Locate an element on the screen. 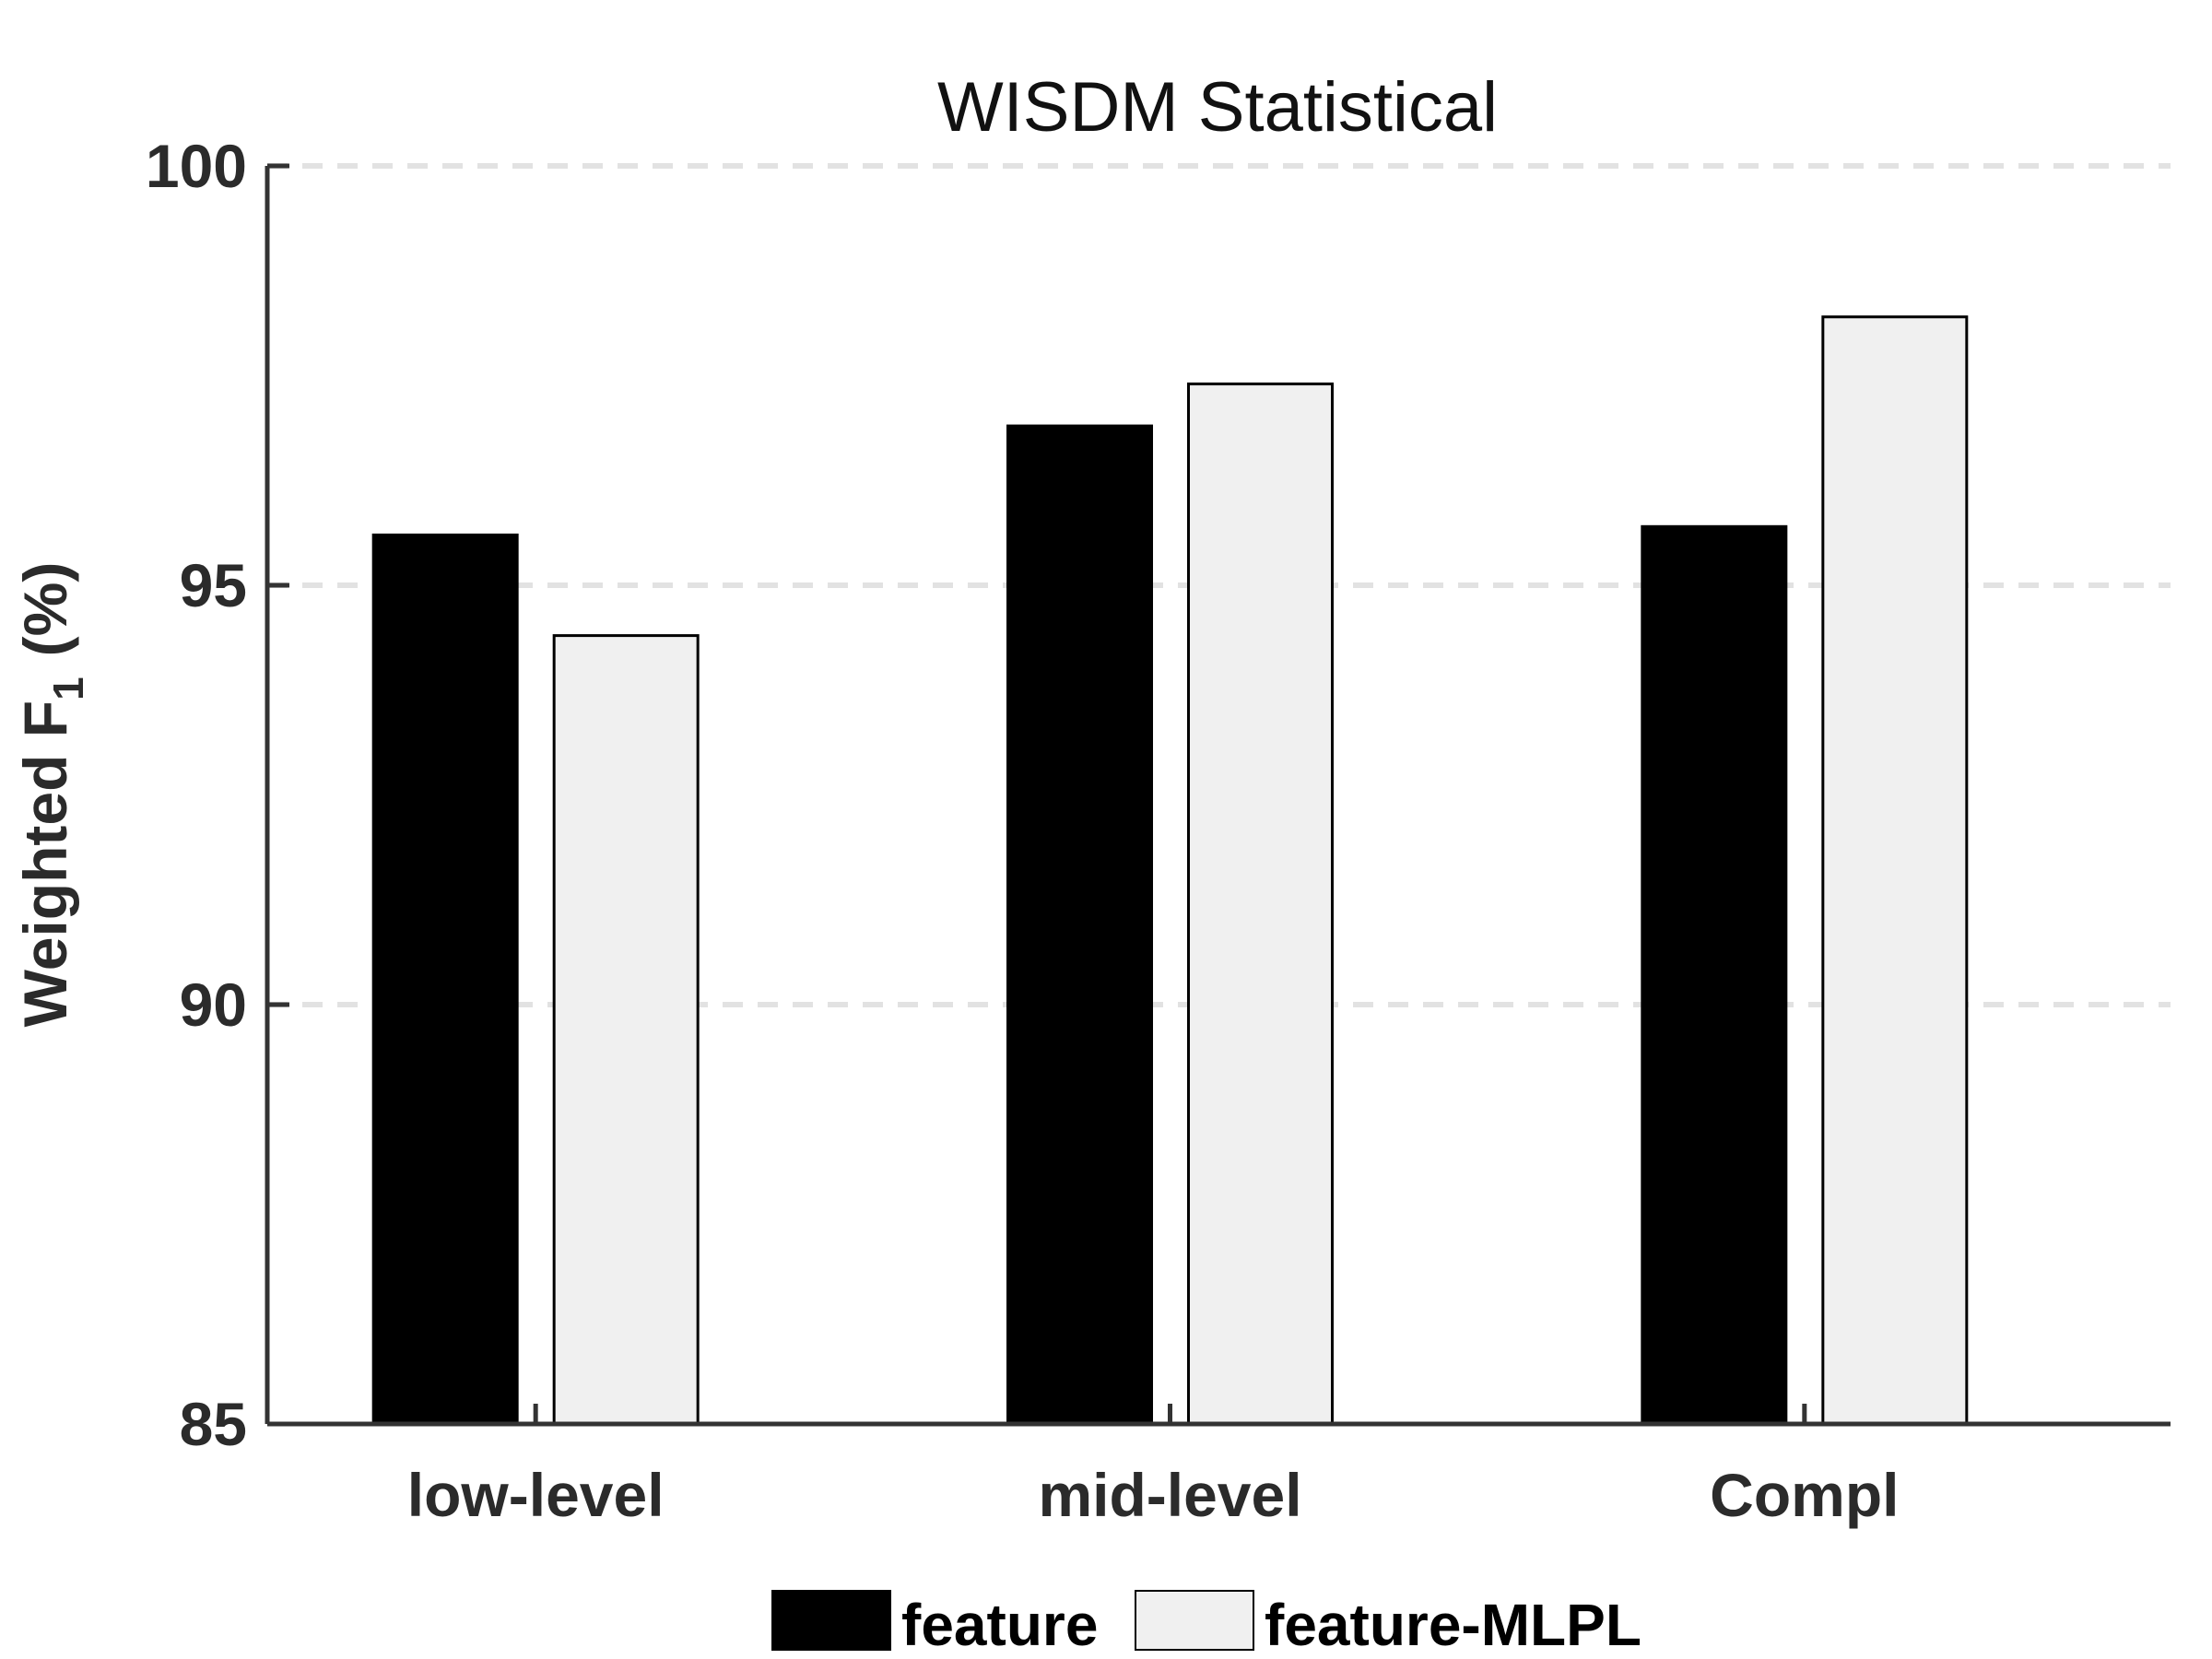  x-tick-labels: low-level mid-level Compl is located at coordinates (1153, 1466).